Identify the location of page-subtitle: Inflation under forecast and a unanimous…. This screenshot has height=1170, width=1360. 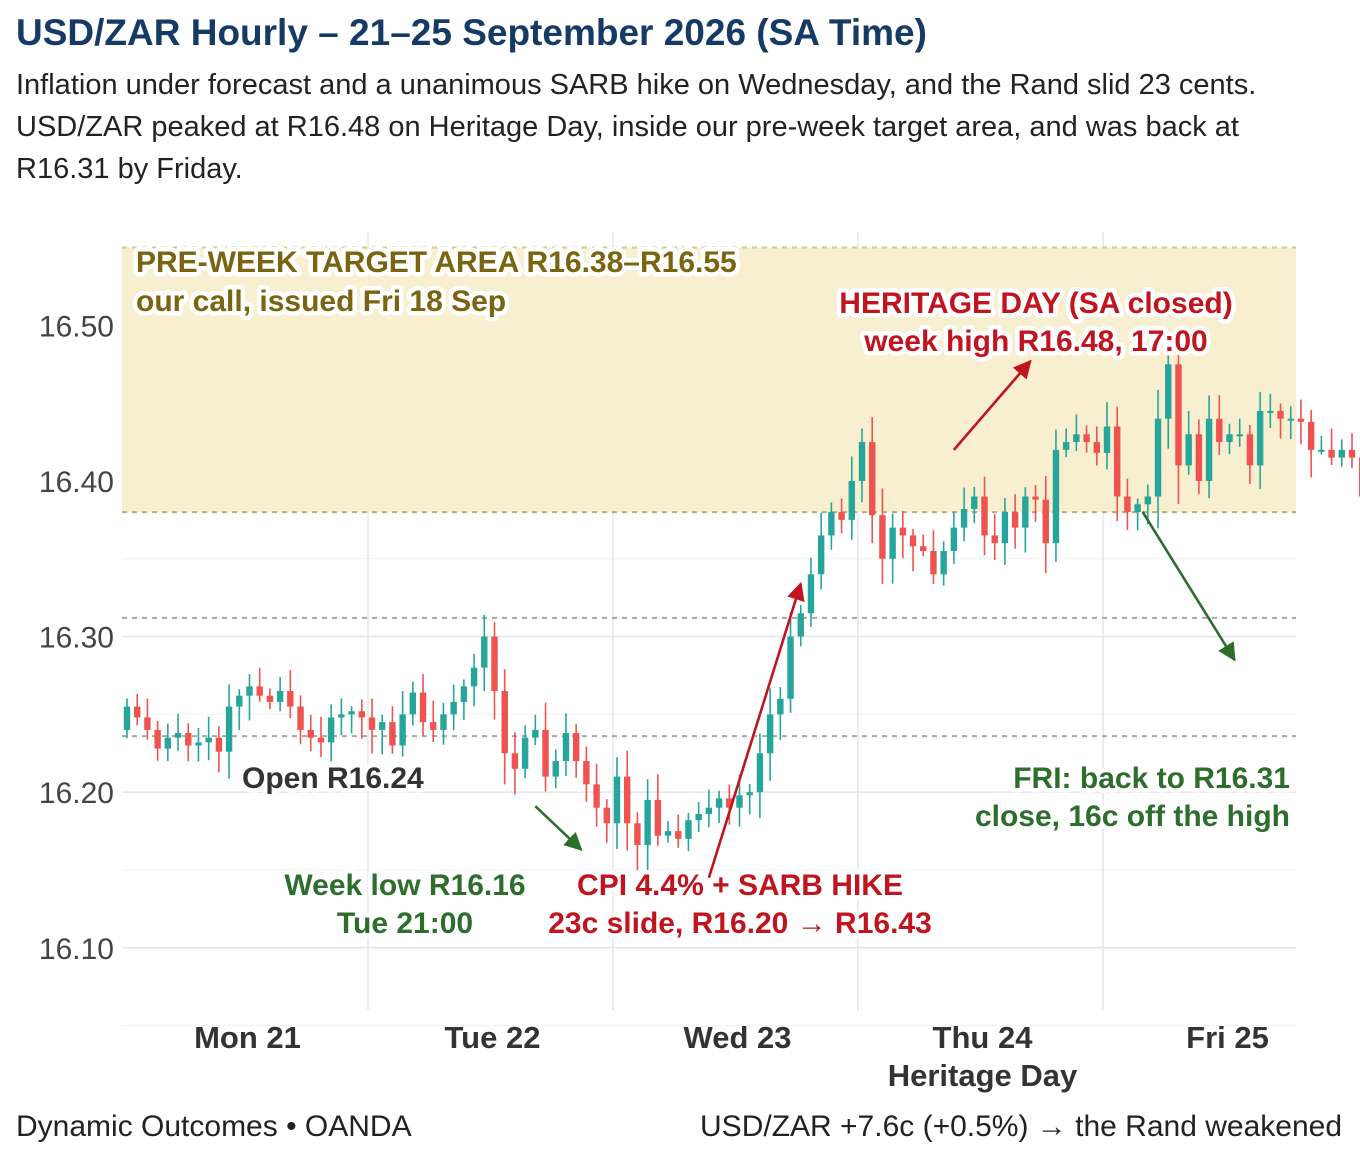
(636, 127).